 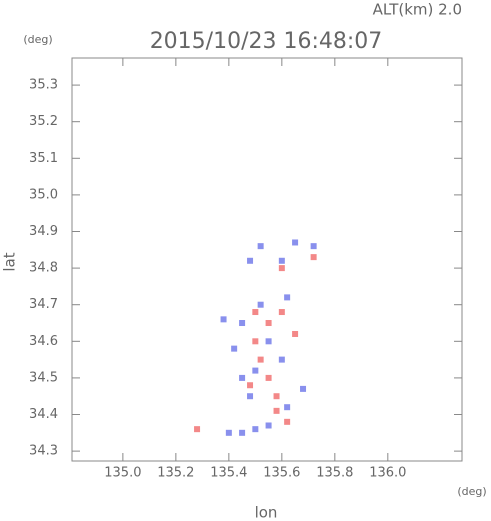 I want to click on x-unit: (deg), so click(x=471, y=491).